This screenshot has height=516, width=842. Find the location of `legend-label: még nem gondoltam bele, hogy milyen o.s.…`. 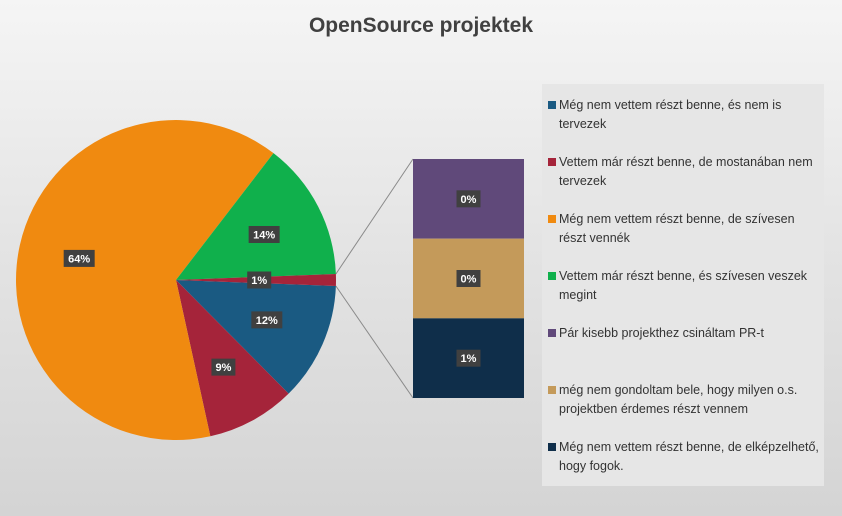

legend-label: még nem gondoltam bele, hogy milyen o.s.… is located at coordinates (678, 399).